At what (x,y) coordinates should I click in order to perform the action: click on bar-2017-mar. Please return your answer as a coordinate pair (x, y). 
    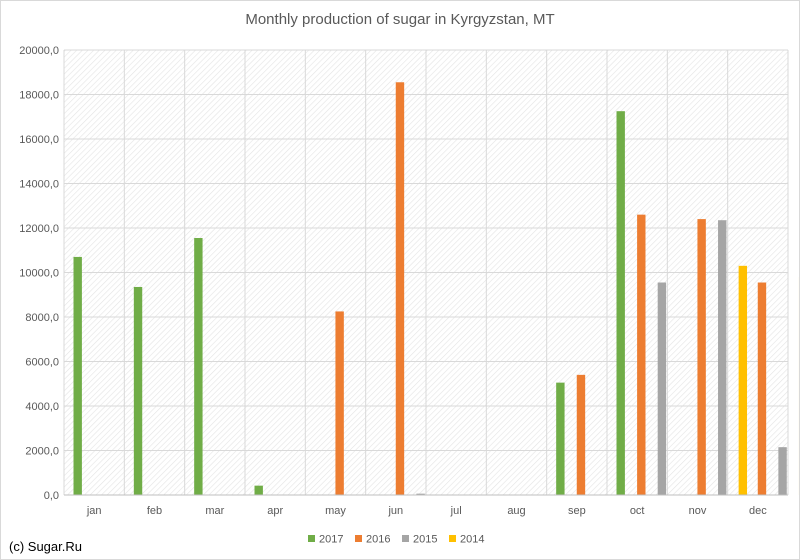
    Looking at the image, I should click on (198, 366).